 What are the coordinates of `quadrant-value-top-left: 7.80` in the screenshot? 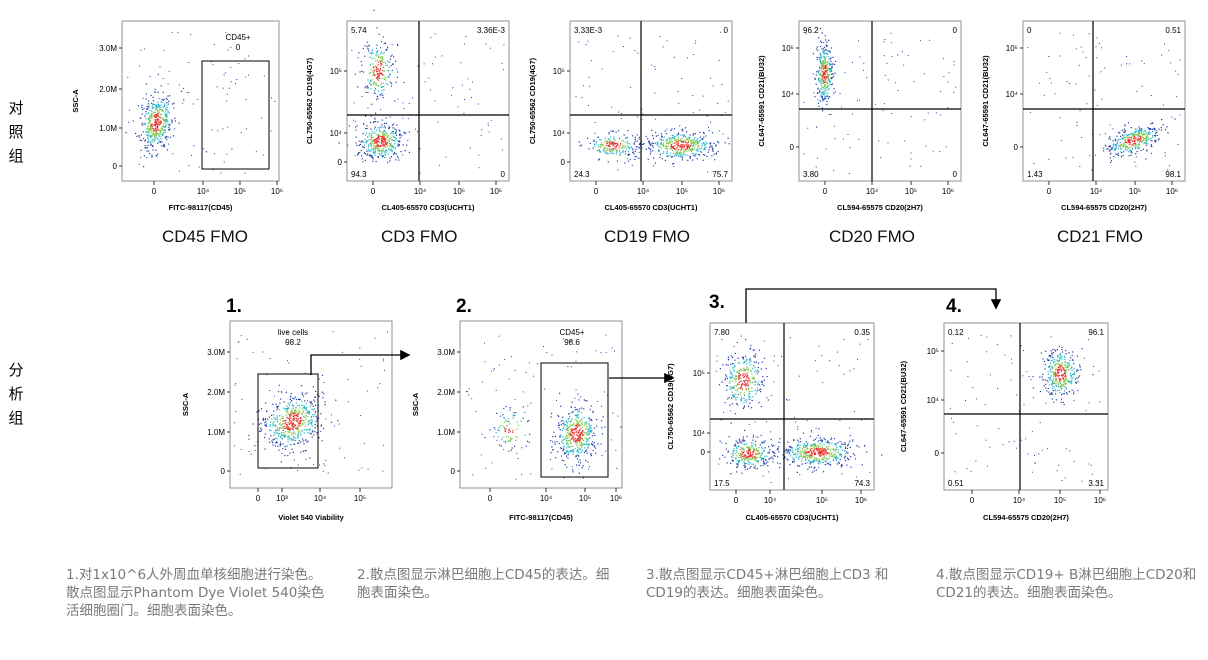 It's located at (722, 332).